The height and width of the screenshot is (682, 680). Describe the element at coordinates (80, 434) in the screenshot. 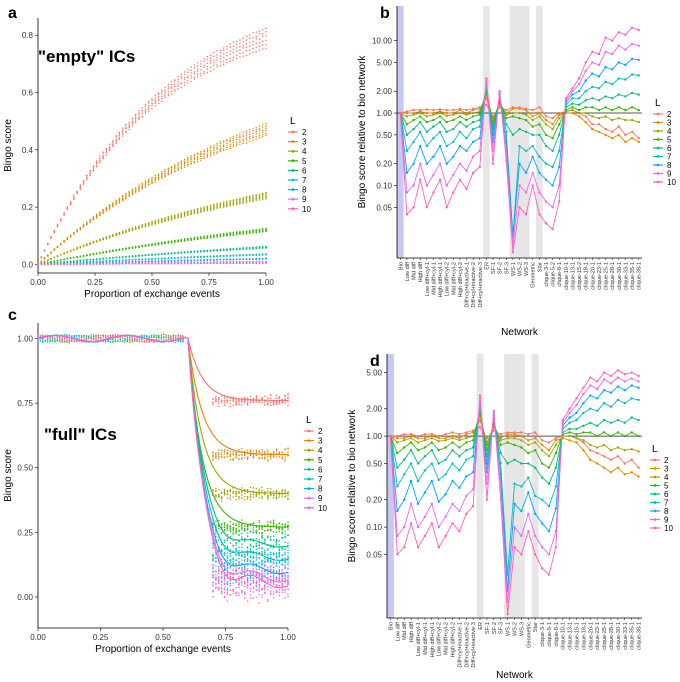

I see `panel-annotation: "full" ICs` at that location.